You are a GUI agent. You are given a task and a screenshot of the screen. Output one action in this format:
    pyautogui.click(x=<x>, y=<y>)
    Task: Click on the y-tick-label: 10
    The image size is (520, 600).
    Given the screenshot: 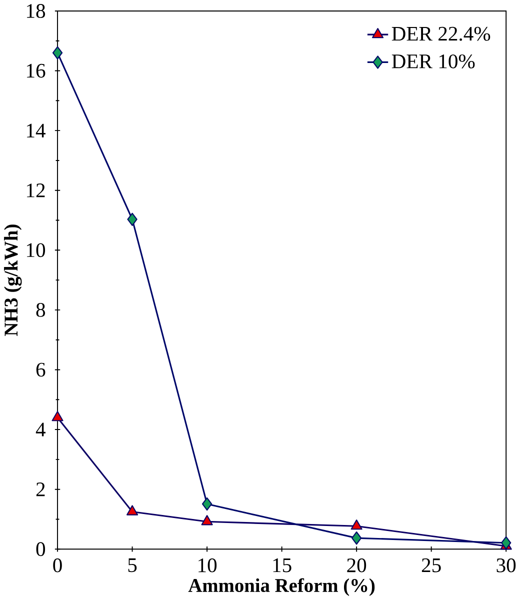 What is the action you would take?
    pyautogui.click(x=35, y=250)
    